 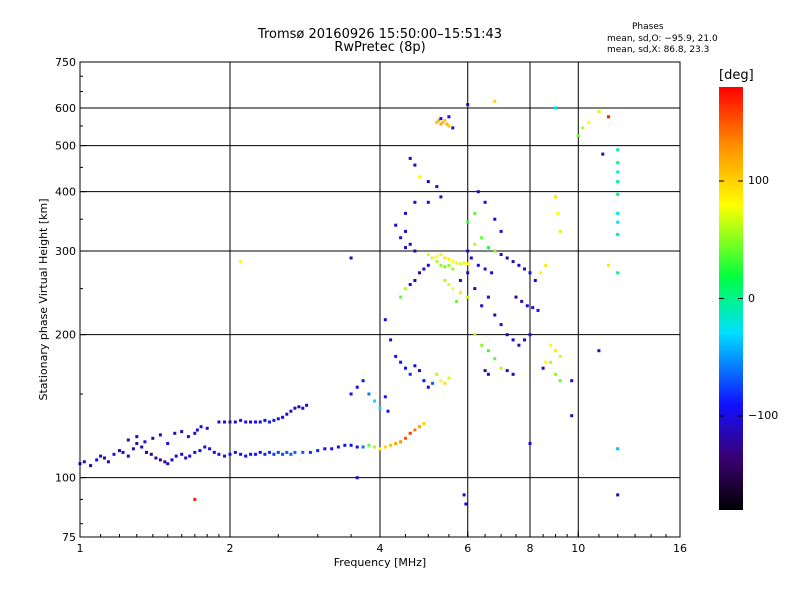 I want to click on y-tick-label: 200, so click(x=65, y=335).